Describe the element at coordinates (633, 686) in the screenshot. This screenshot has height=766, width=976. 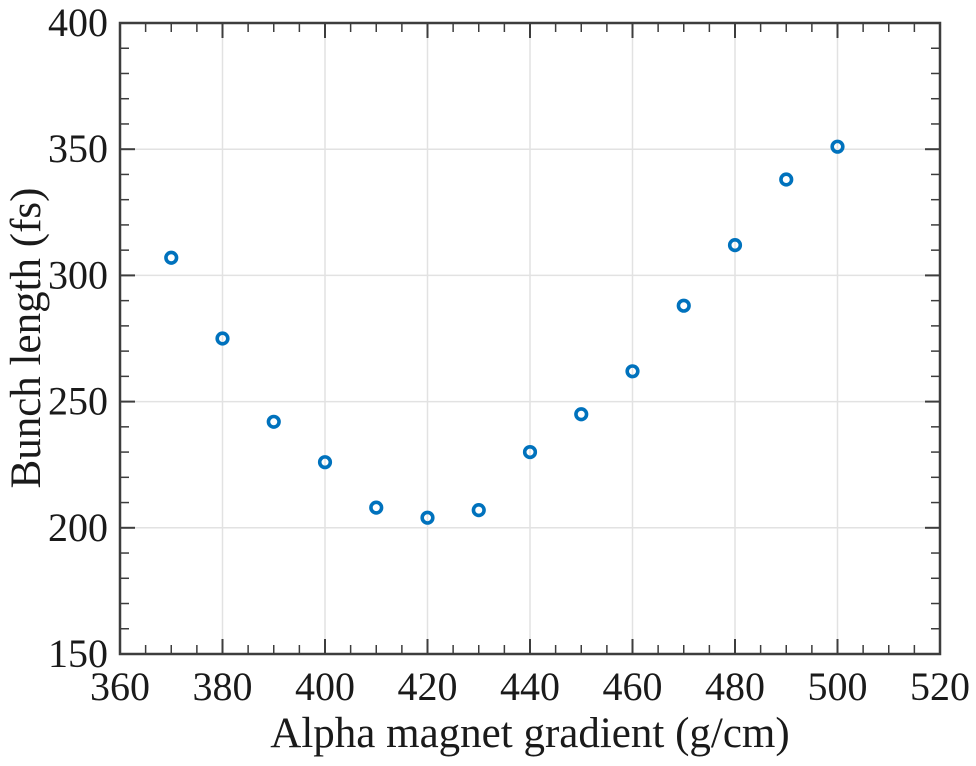
I see `x-tick-label: 460` at that location.